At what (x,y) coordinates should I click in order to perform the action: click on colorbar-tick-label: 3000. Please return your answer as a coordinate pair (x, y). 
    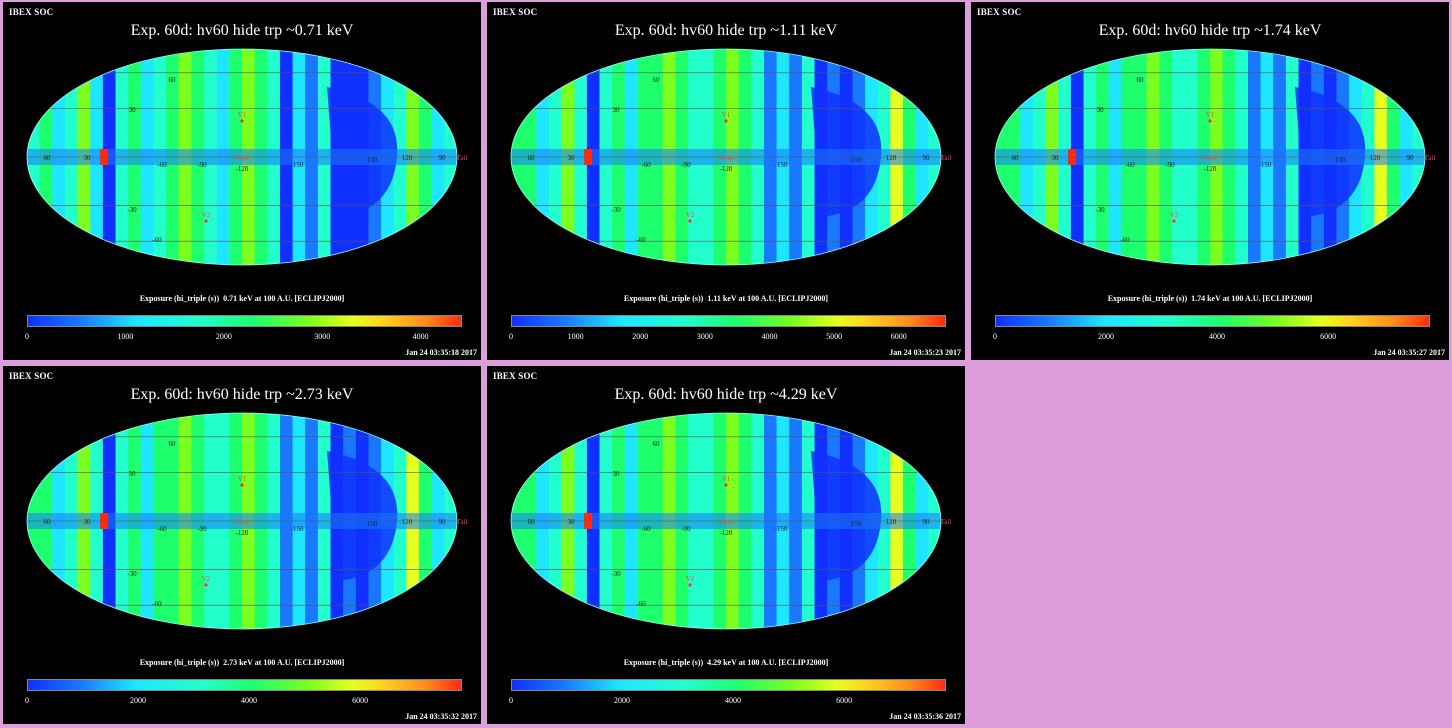
    Looking at the image, I should click on (704, 336).